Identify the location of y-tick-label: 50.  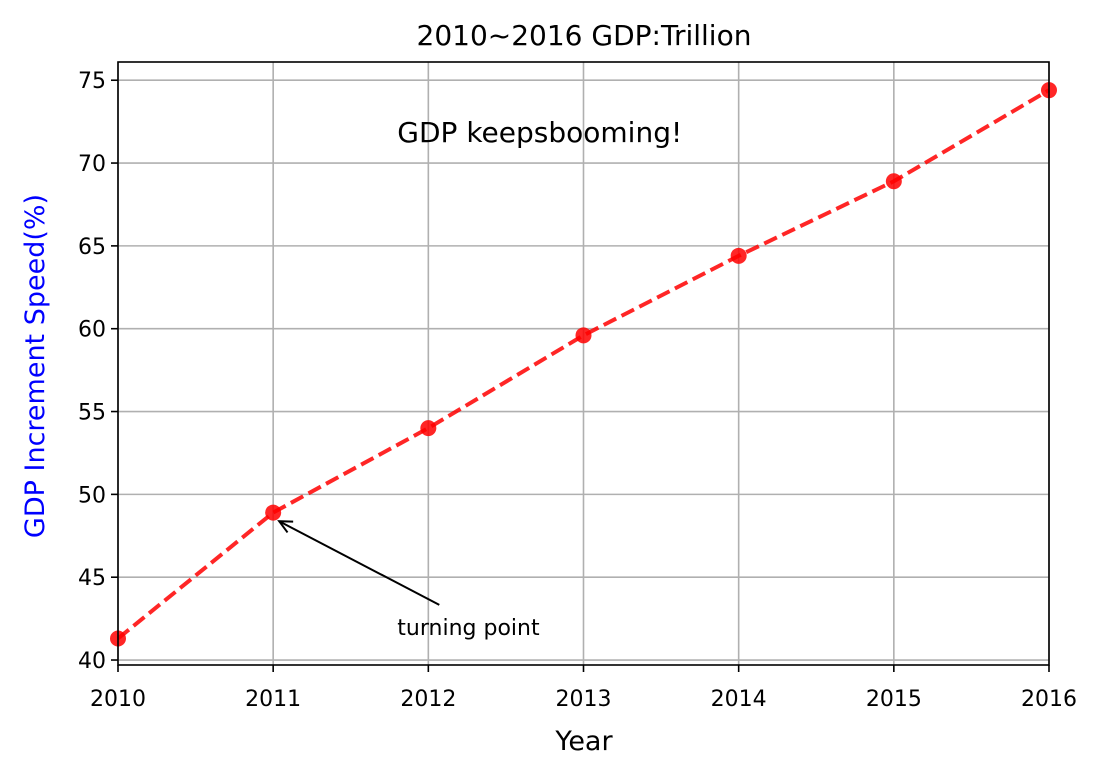
(92, 495).